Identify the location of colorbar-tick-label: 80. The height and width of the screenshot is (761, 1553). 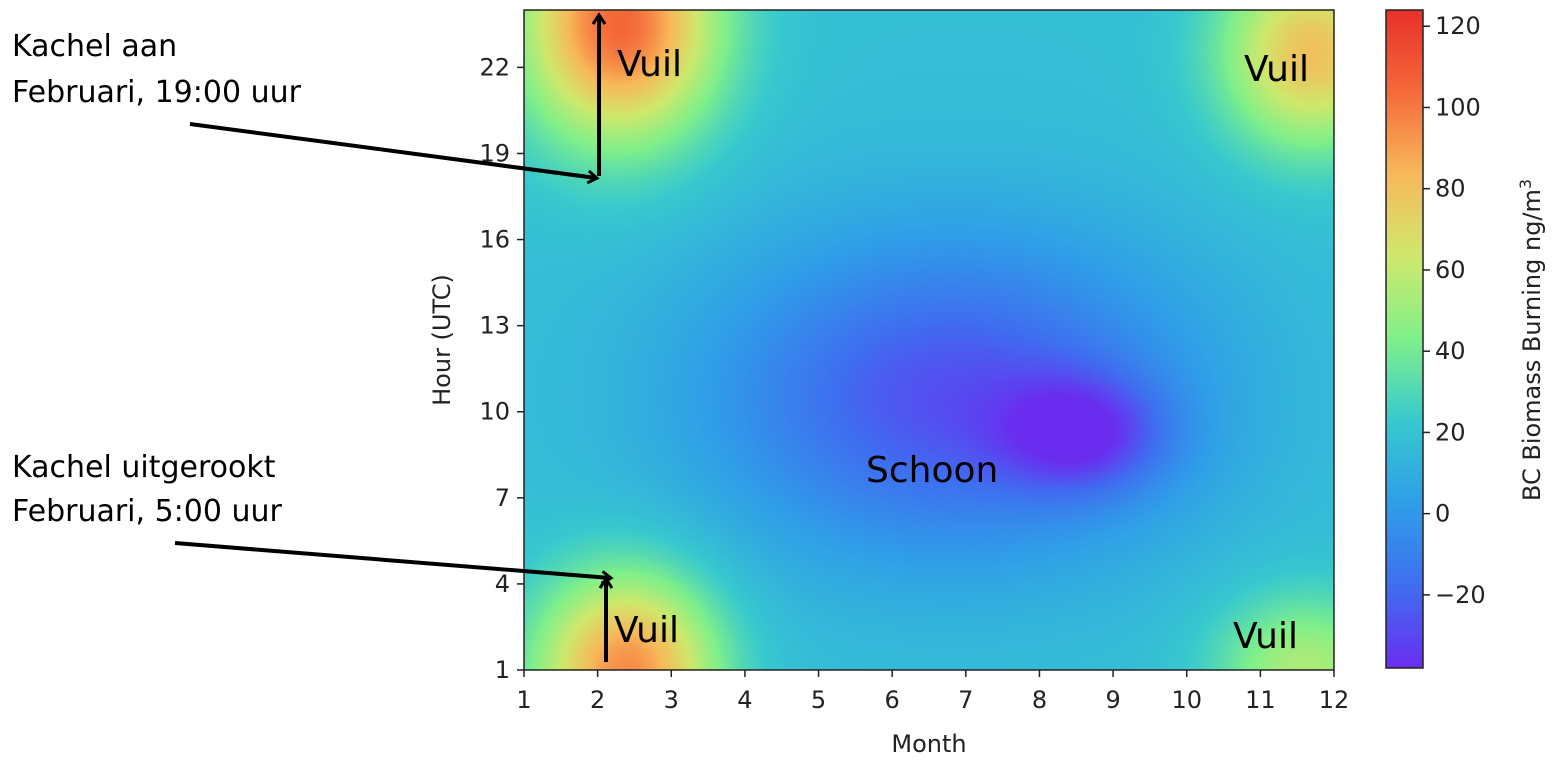
(1450, 189).